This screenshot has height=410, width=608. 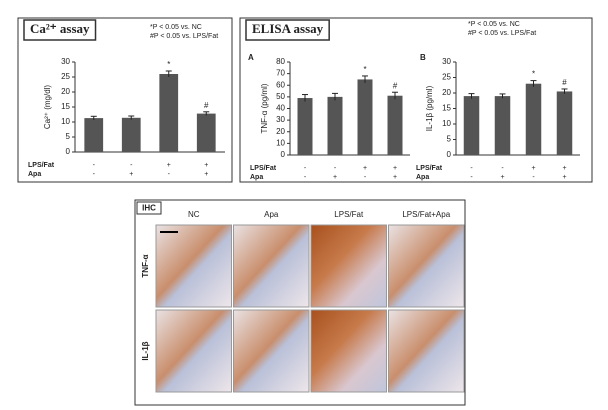 What do you see at coordinates (280, 96) in the screenshot?
I see `y-tick-label: 50` at bounding box center [280, 96].